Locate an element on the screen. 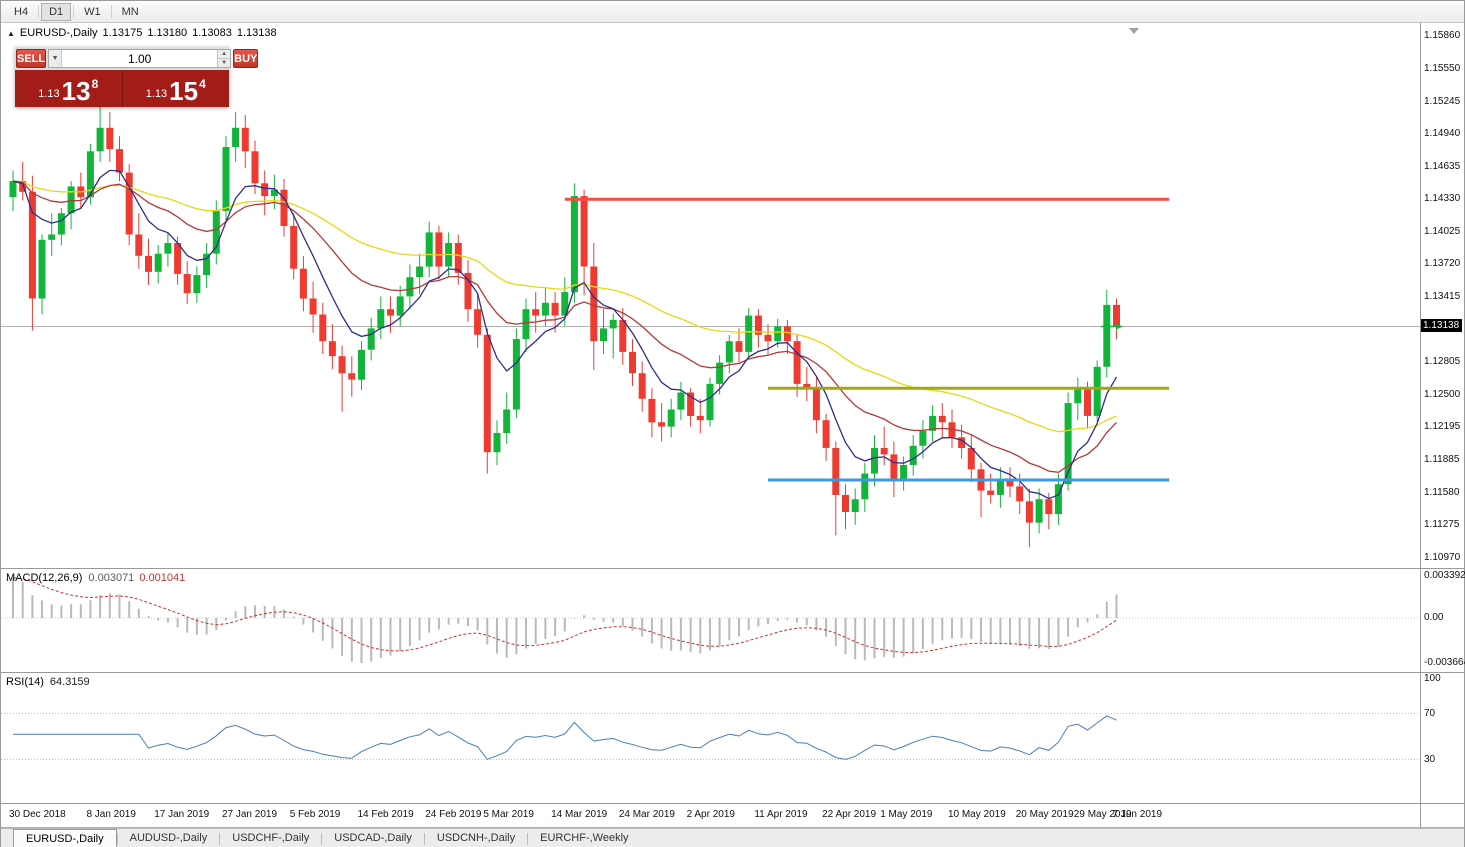 The height and width of the screenshot is (847, 1465). buy-price: 1.13 15 4 is located at coordinates (176, 88).